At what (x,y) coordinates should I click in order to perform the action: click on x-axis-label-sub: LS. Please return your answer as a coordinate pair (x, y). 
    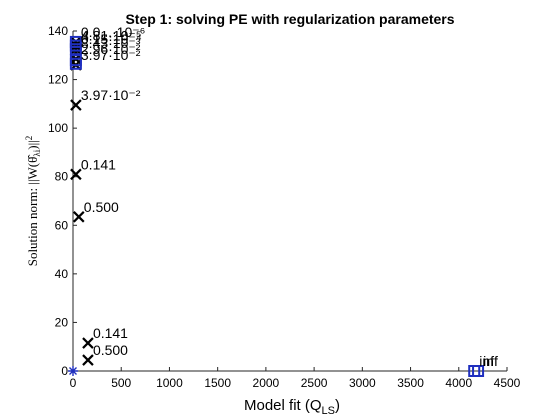
    Looking at the image, I should click on (328, 411).